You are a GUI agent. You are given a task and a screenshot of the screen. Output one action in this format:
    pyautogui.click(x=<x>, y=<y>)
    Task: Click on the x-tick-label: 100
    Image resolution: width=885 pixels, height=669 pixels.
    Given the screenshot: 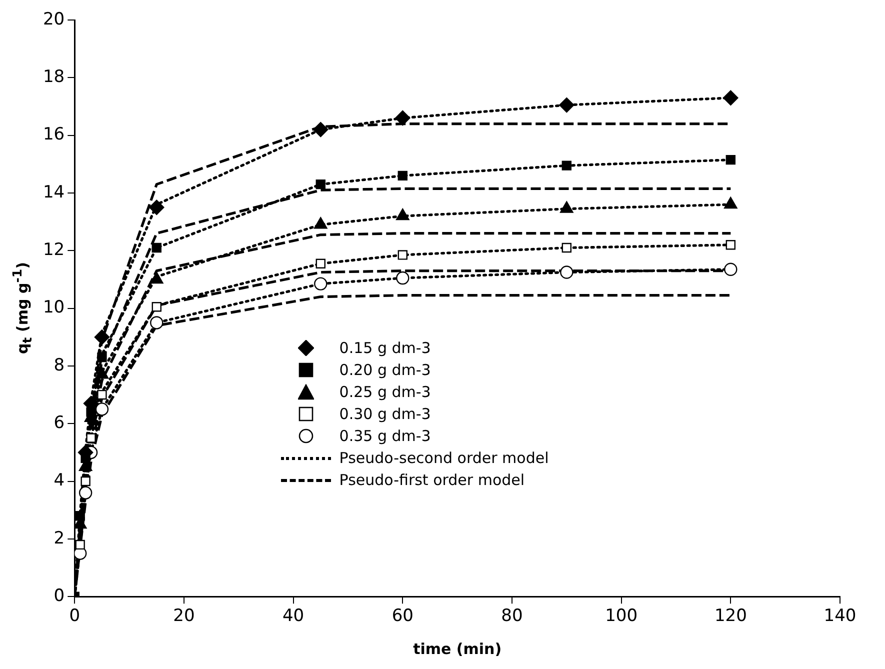 What is the action you would take?
    pyautogui.click(x=621, y=616)
    